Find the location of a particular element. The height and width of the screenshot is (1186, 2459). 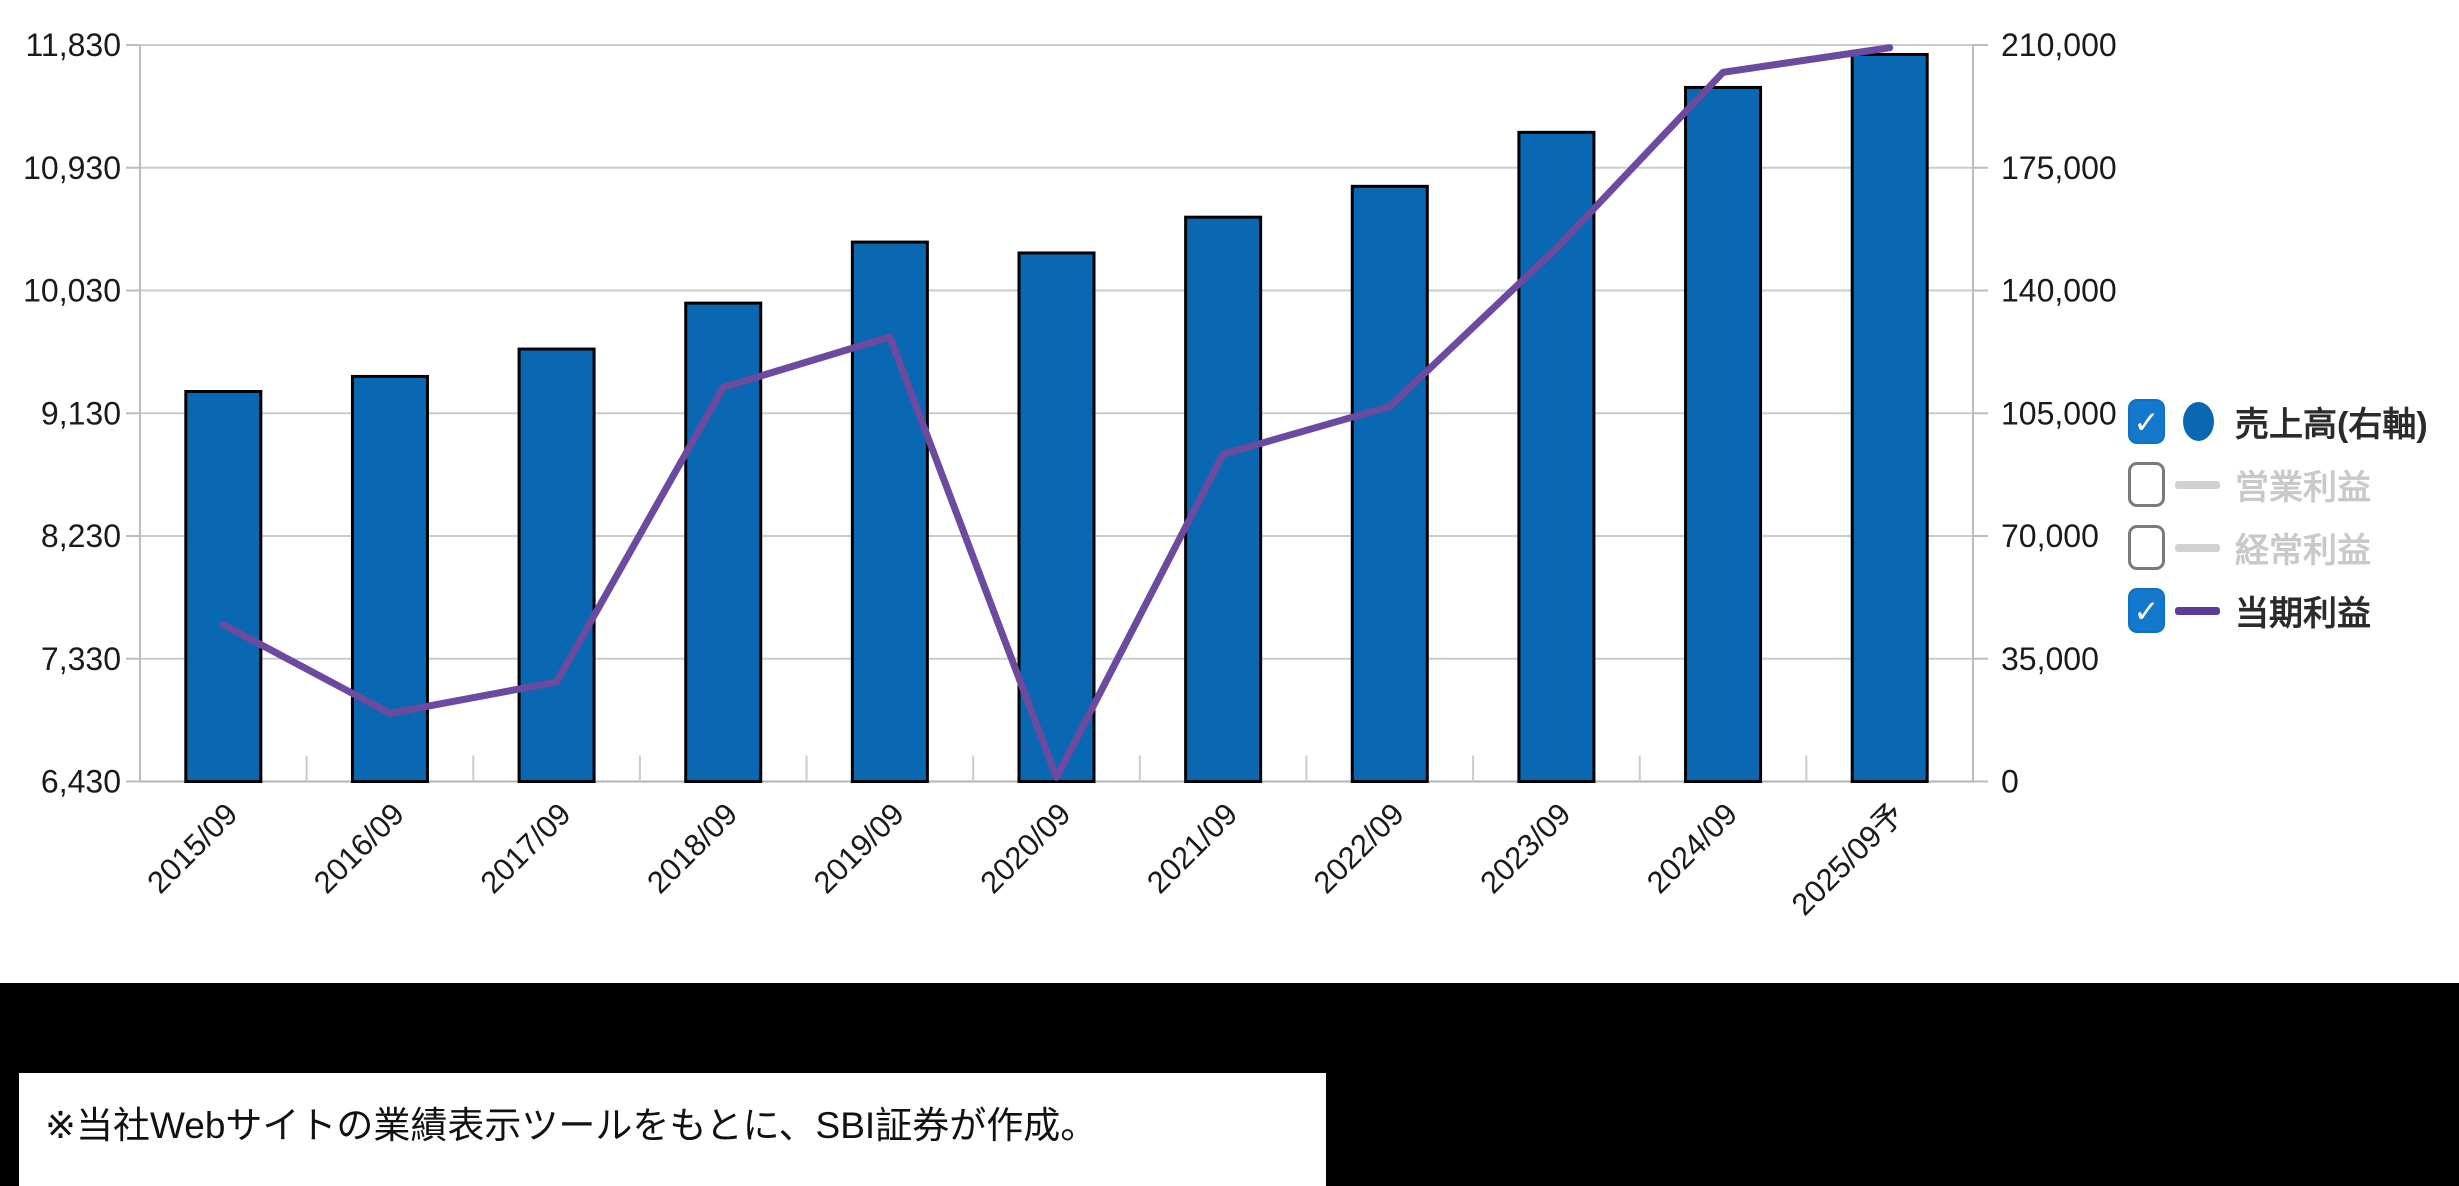

svg-text: 2018/09 is located at coordinates (692, 848).